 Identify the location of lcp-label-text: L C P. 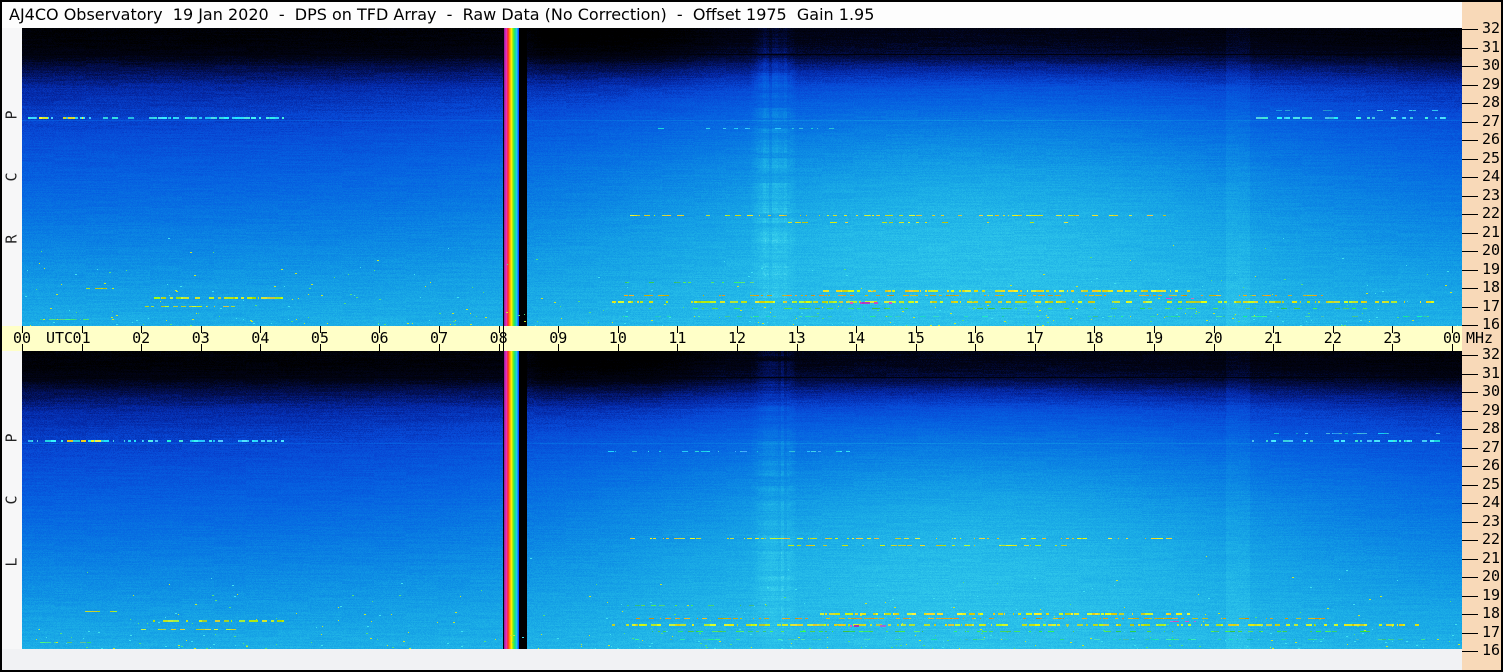
(12, 489).